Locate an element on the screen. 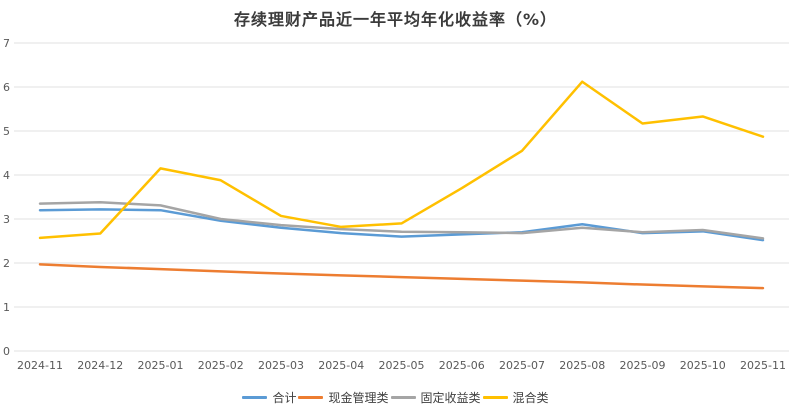 The width and height of the screenshot is (791, 411). legend-label: 混合类 is located at coordinates (530, 398).